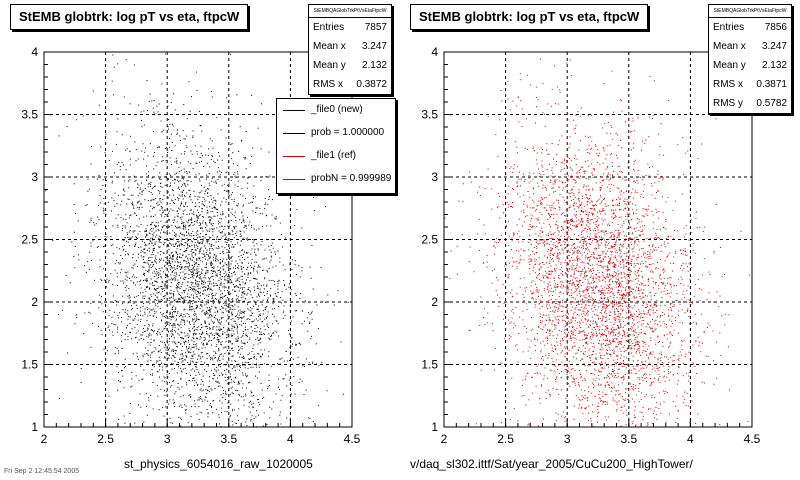  I want to click on legend-item: _file1 (ref), so click(336, 156).